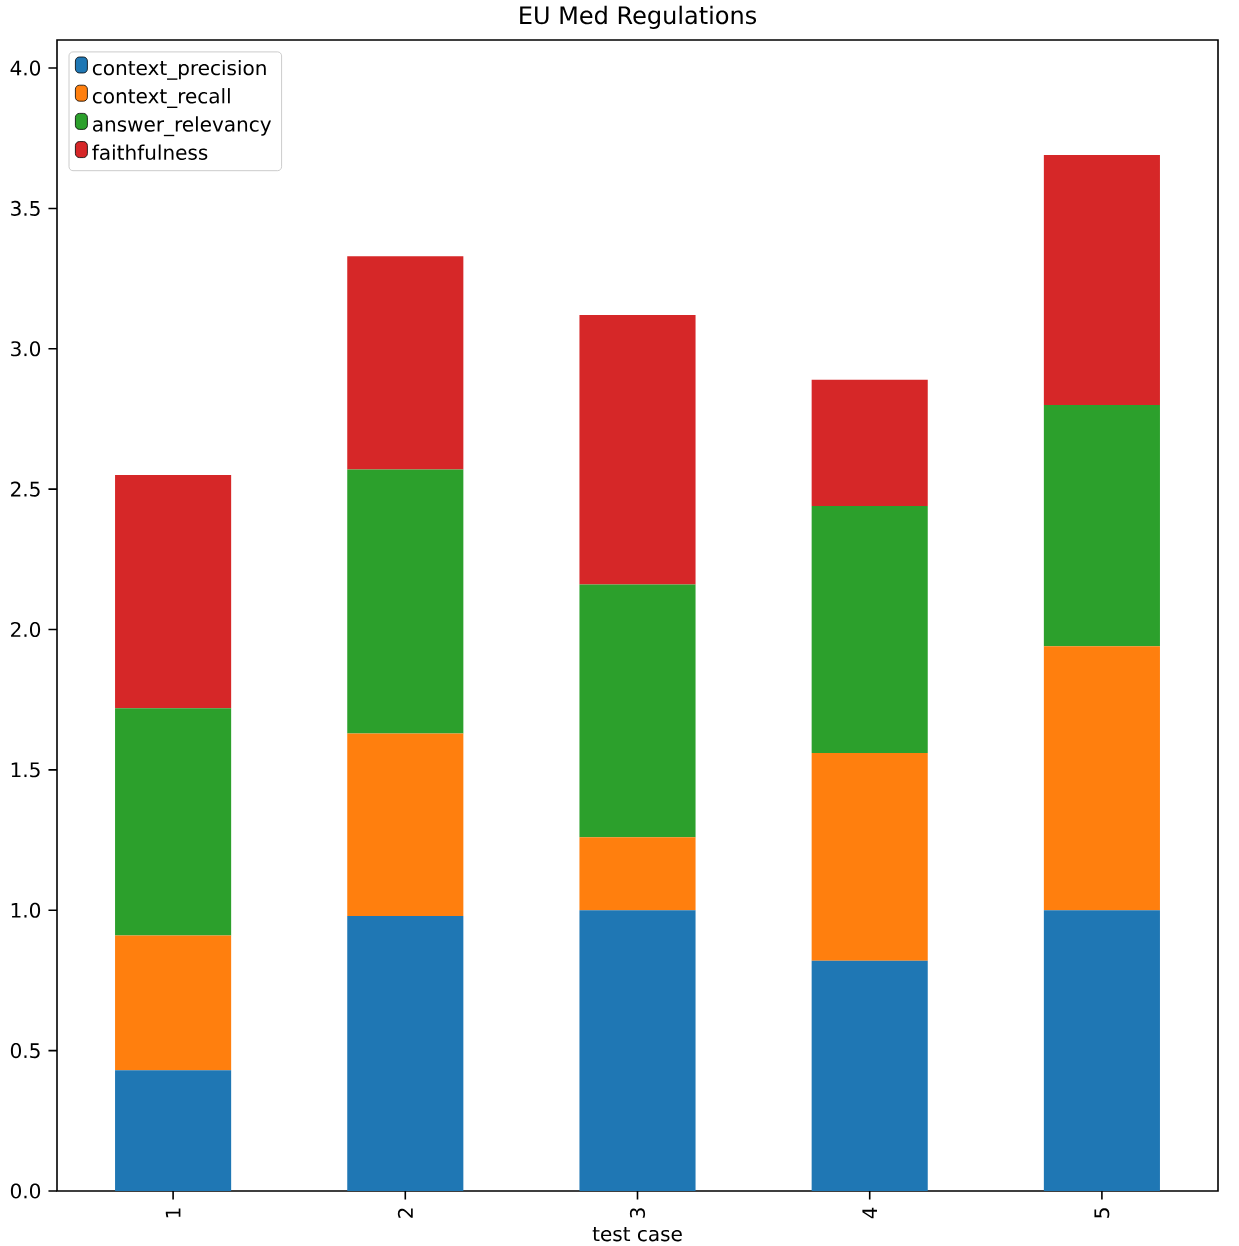  Describe the element at coordinates (25, 1051) in the screenshot. I see `y-tick-label: 0.5` at that location.